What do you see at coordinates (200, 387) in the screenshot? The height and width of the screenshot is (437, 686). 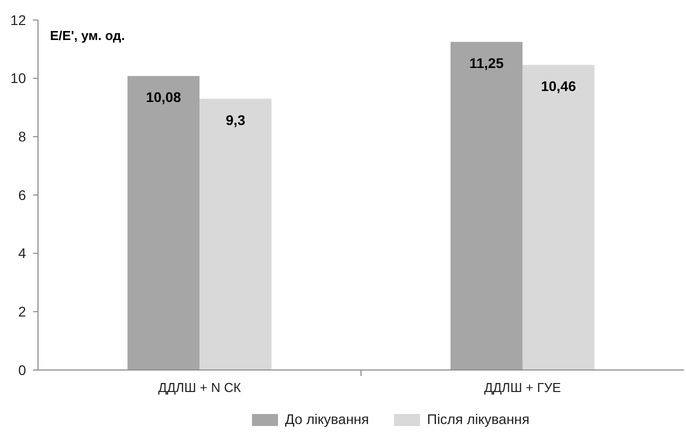 I see `x-tick-label: ДДЛШ + N СК` at bounding box center [200, 387].